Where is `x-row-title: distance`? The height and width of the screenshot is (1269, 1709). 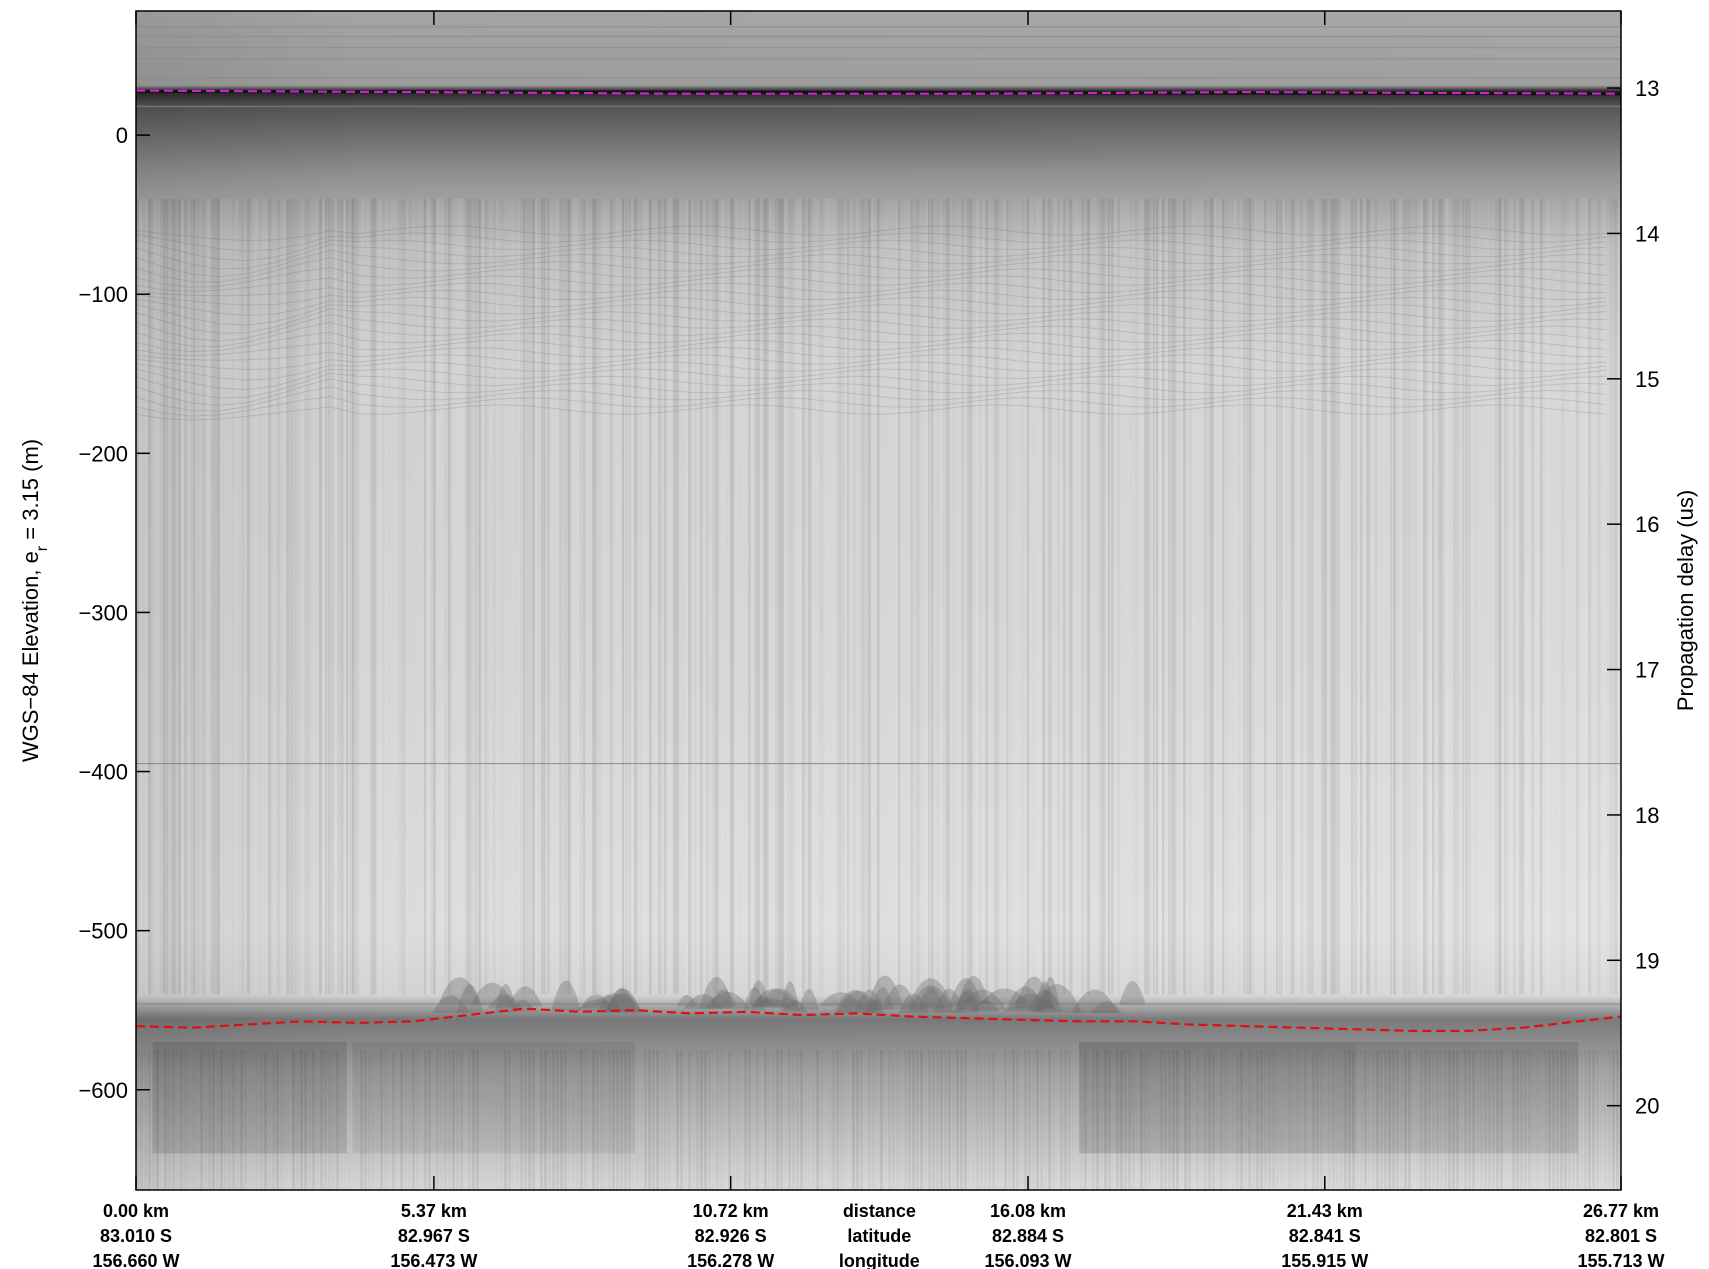 x-row-title: distance is located at coordinates (879, 1211).